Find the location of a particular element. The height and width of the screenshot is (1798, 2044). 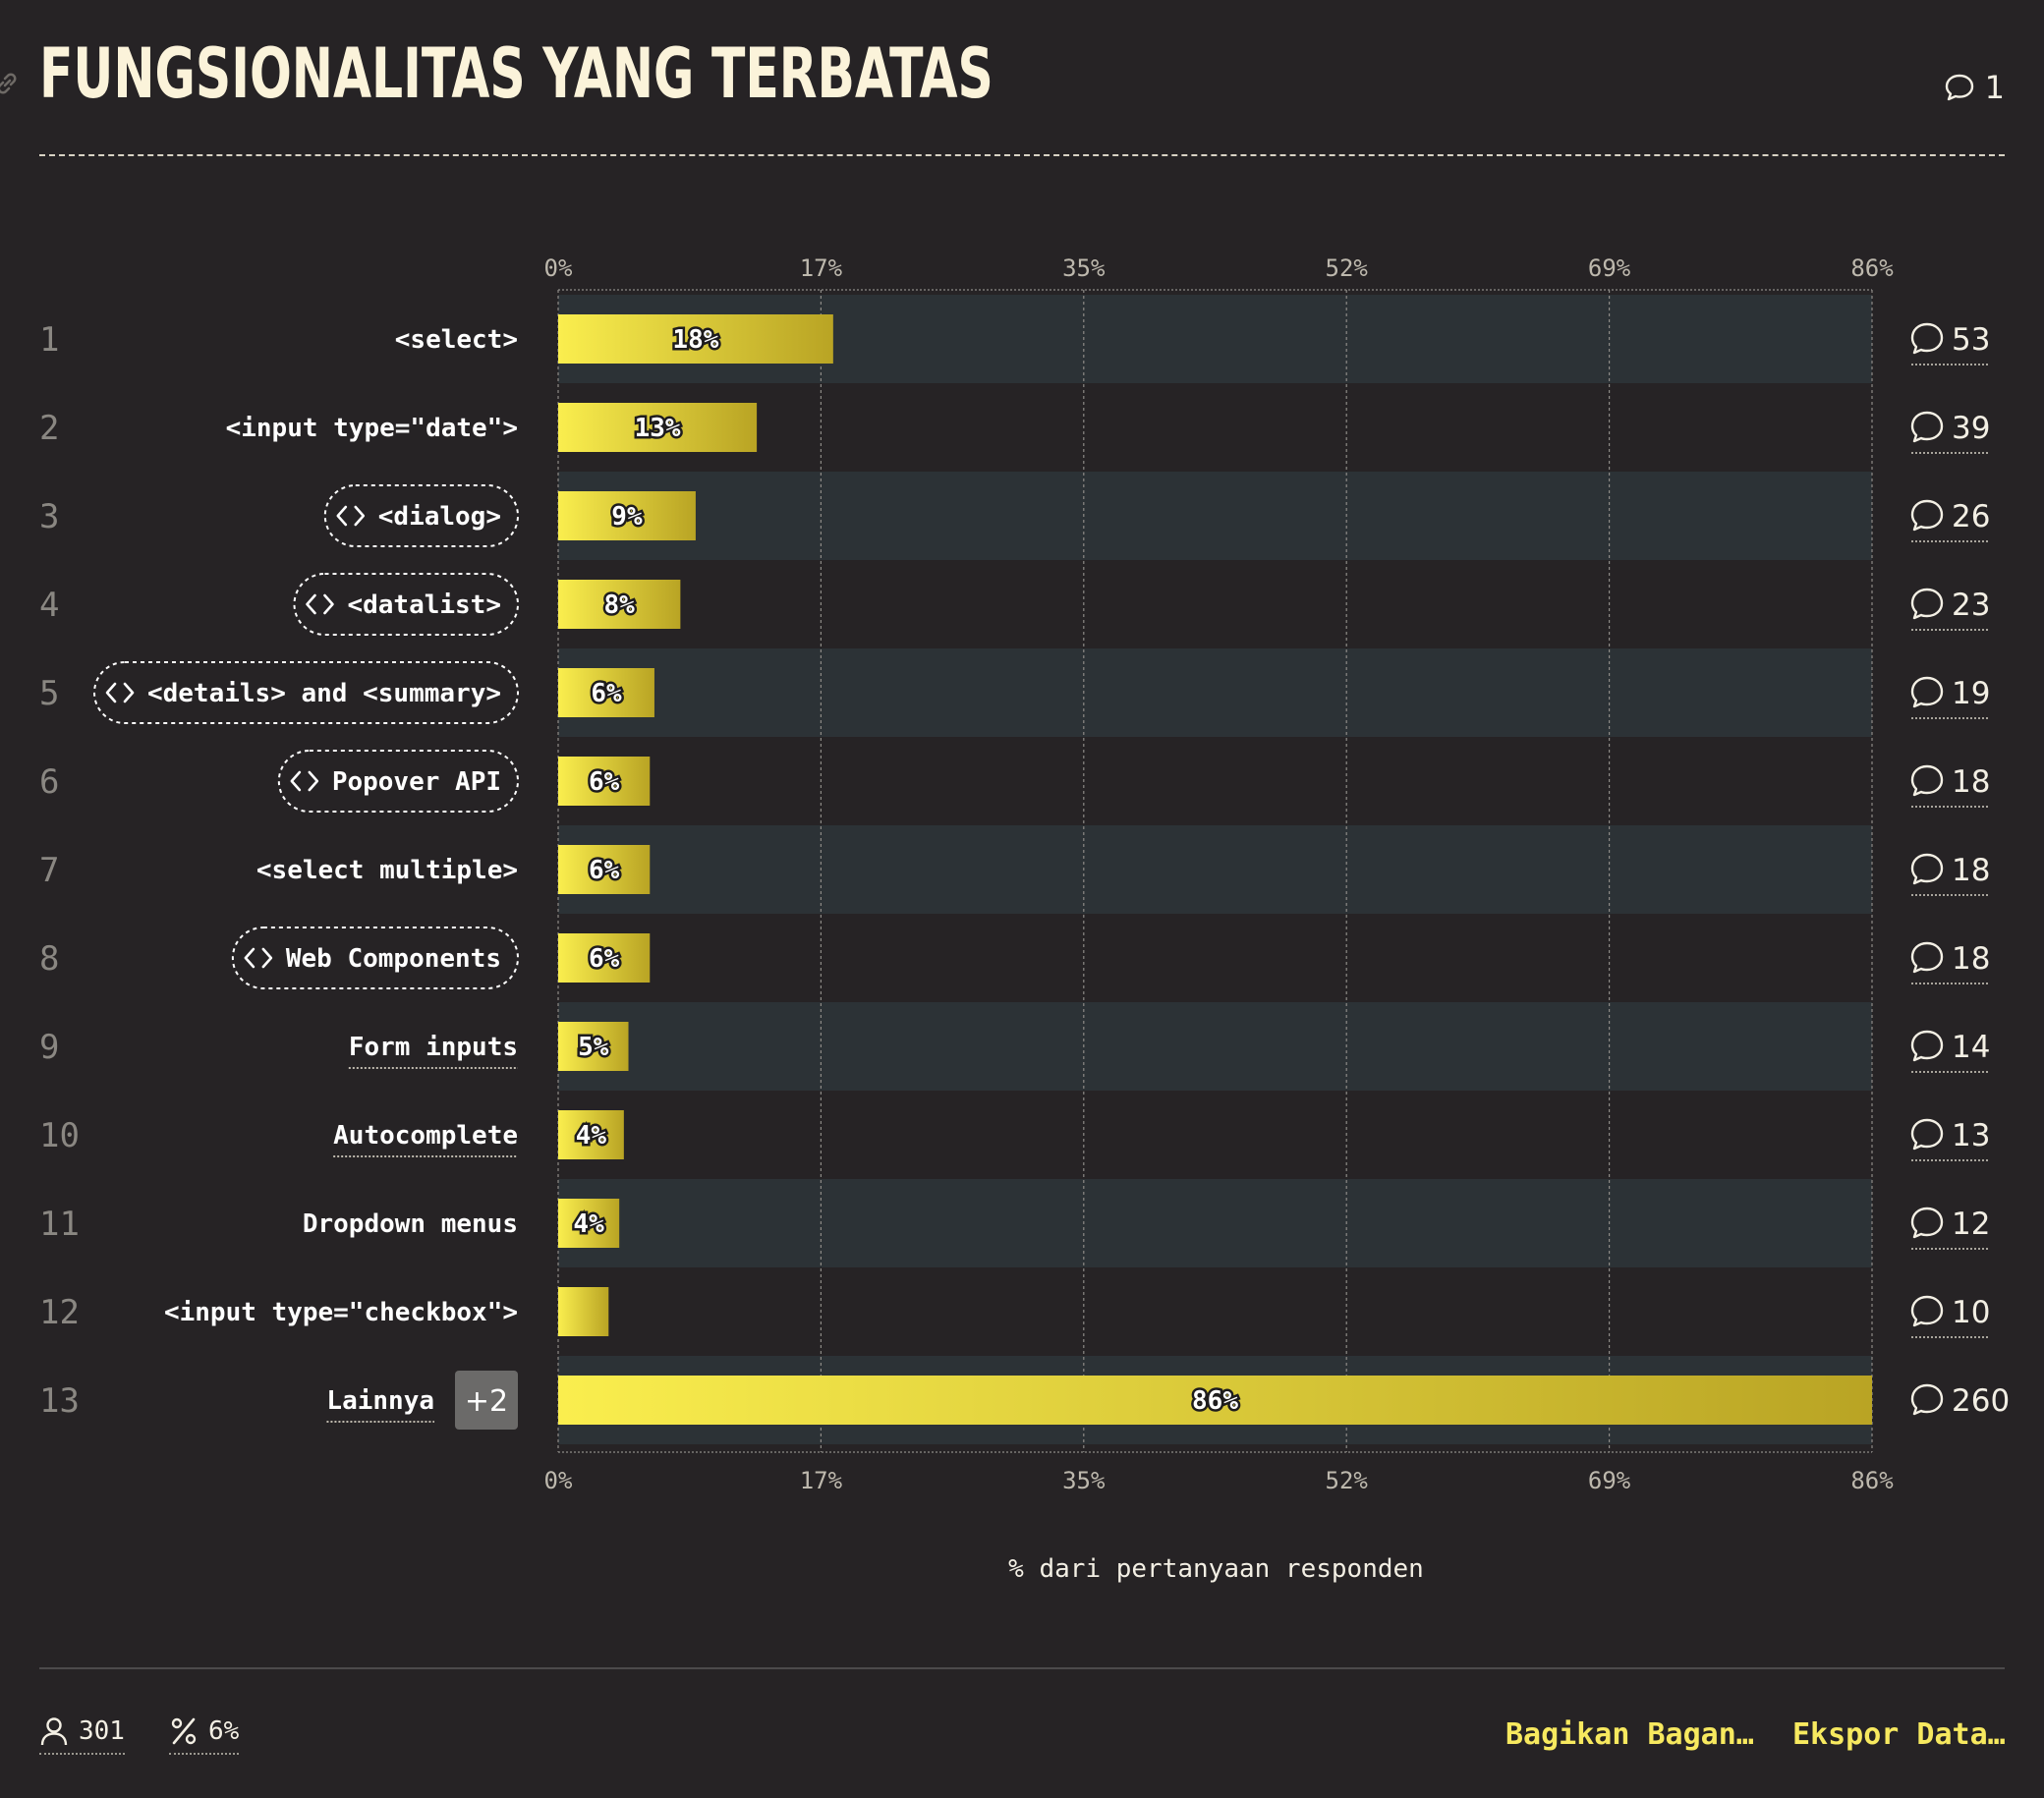

row-comment-count: 53 is located at coordinates (1971, 340).